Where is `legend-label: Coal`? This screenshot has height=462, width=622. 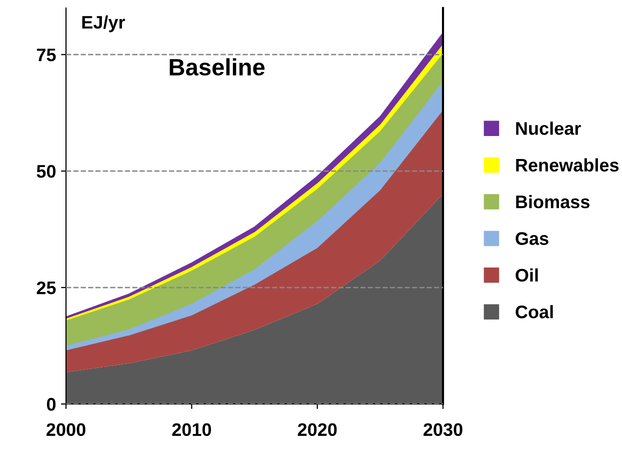
legend-label: Coal is located at coordinates (534, 311).